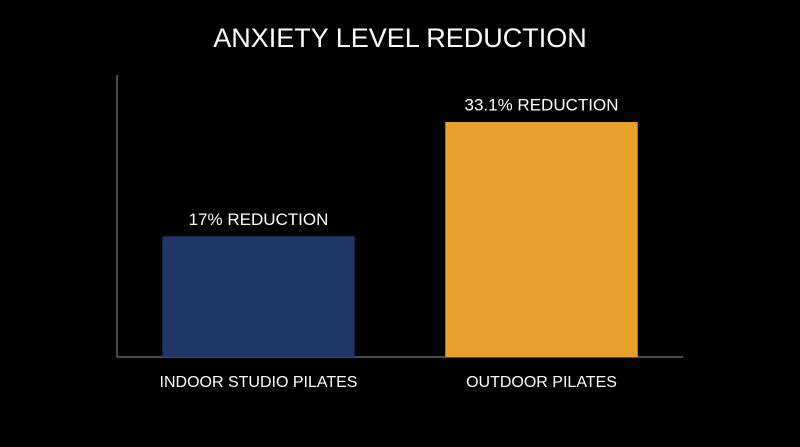 This screenshot has width=800, height=447. What do you see at coordinates (541, 382) in the screenshot?
I see `x-tick-label: OUTDOOR PILATES` at bounding box center [541, 382].